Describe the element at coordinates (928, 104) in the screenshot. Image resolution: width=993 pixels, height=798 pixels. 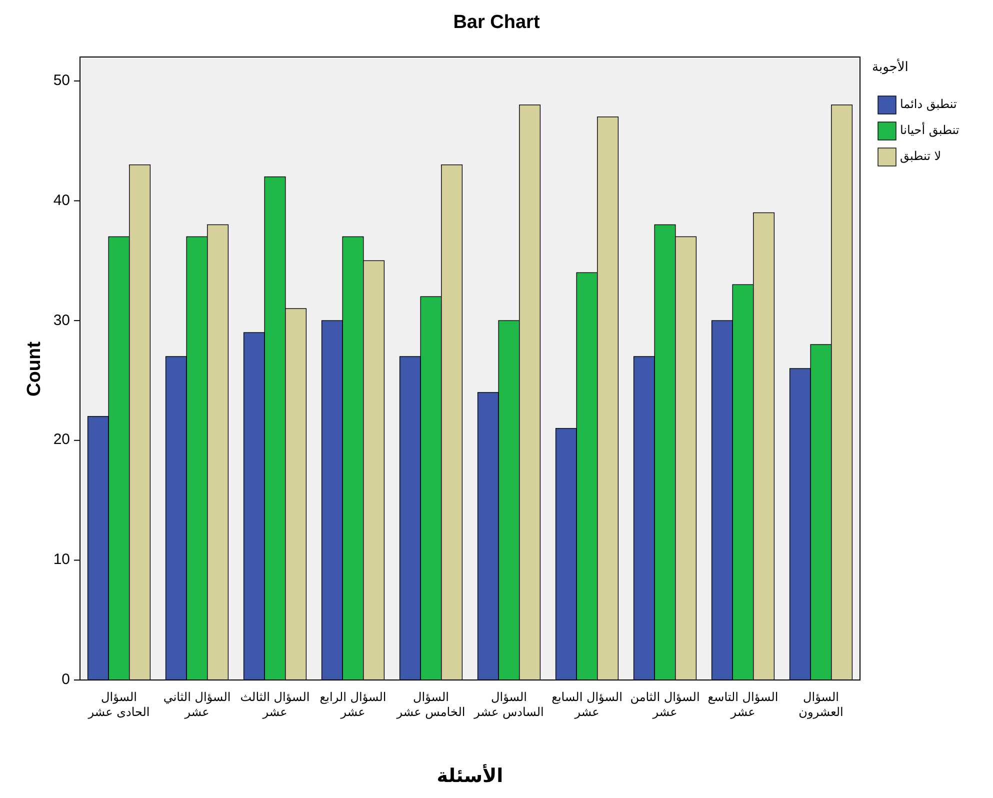
I see `legend-label: تنطبق دائما` at that location.